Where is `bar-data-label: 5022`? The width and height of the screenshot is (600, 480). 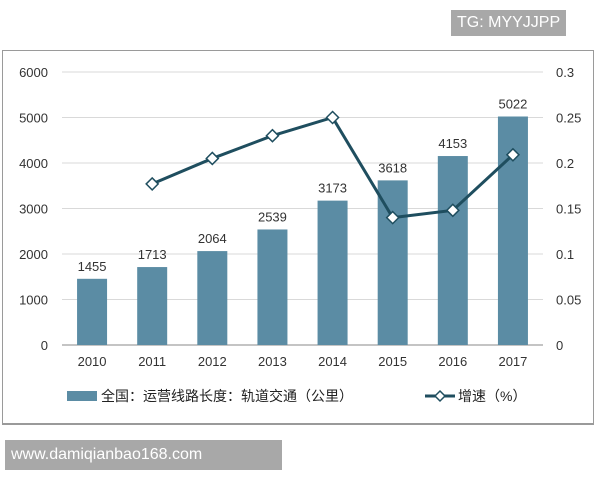 bar-data-label: 5022 is located at coordinates (512, 103).